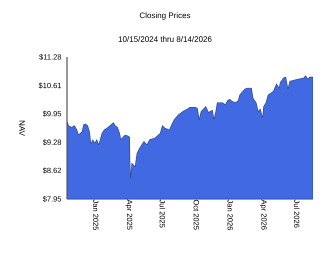 The width and height of the screenshot is (324, 267). Describe the element at coordinates (165, 39) in the screenshot. I see `chart-subtitle: 10/15/2024 thru 8/14/2026` at that location.